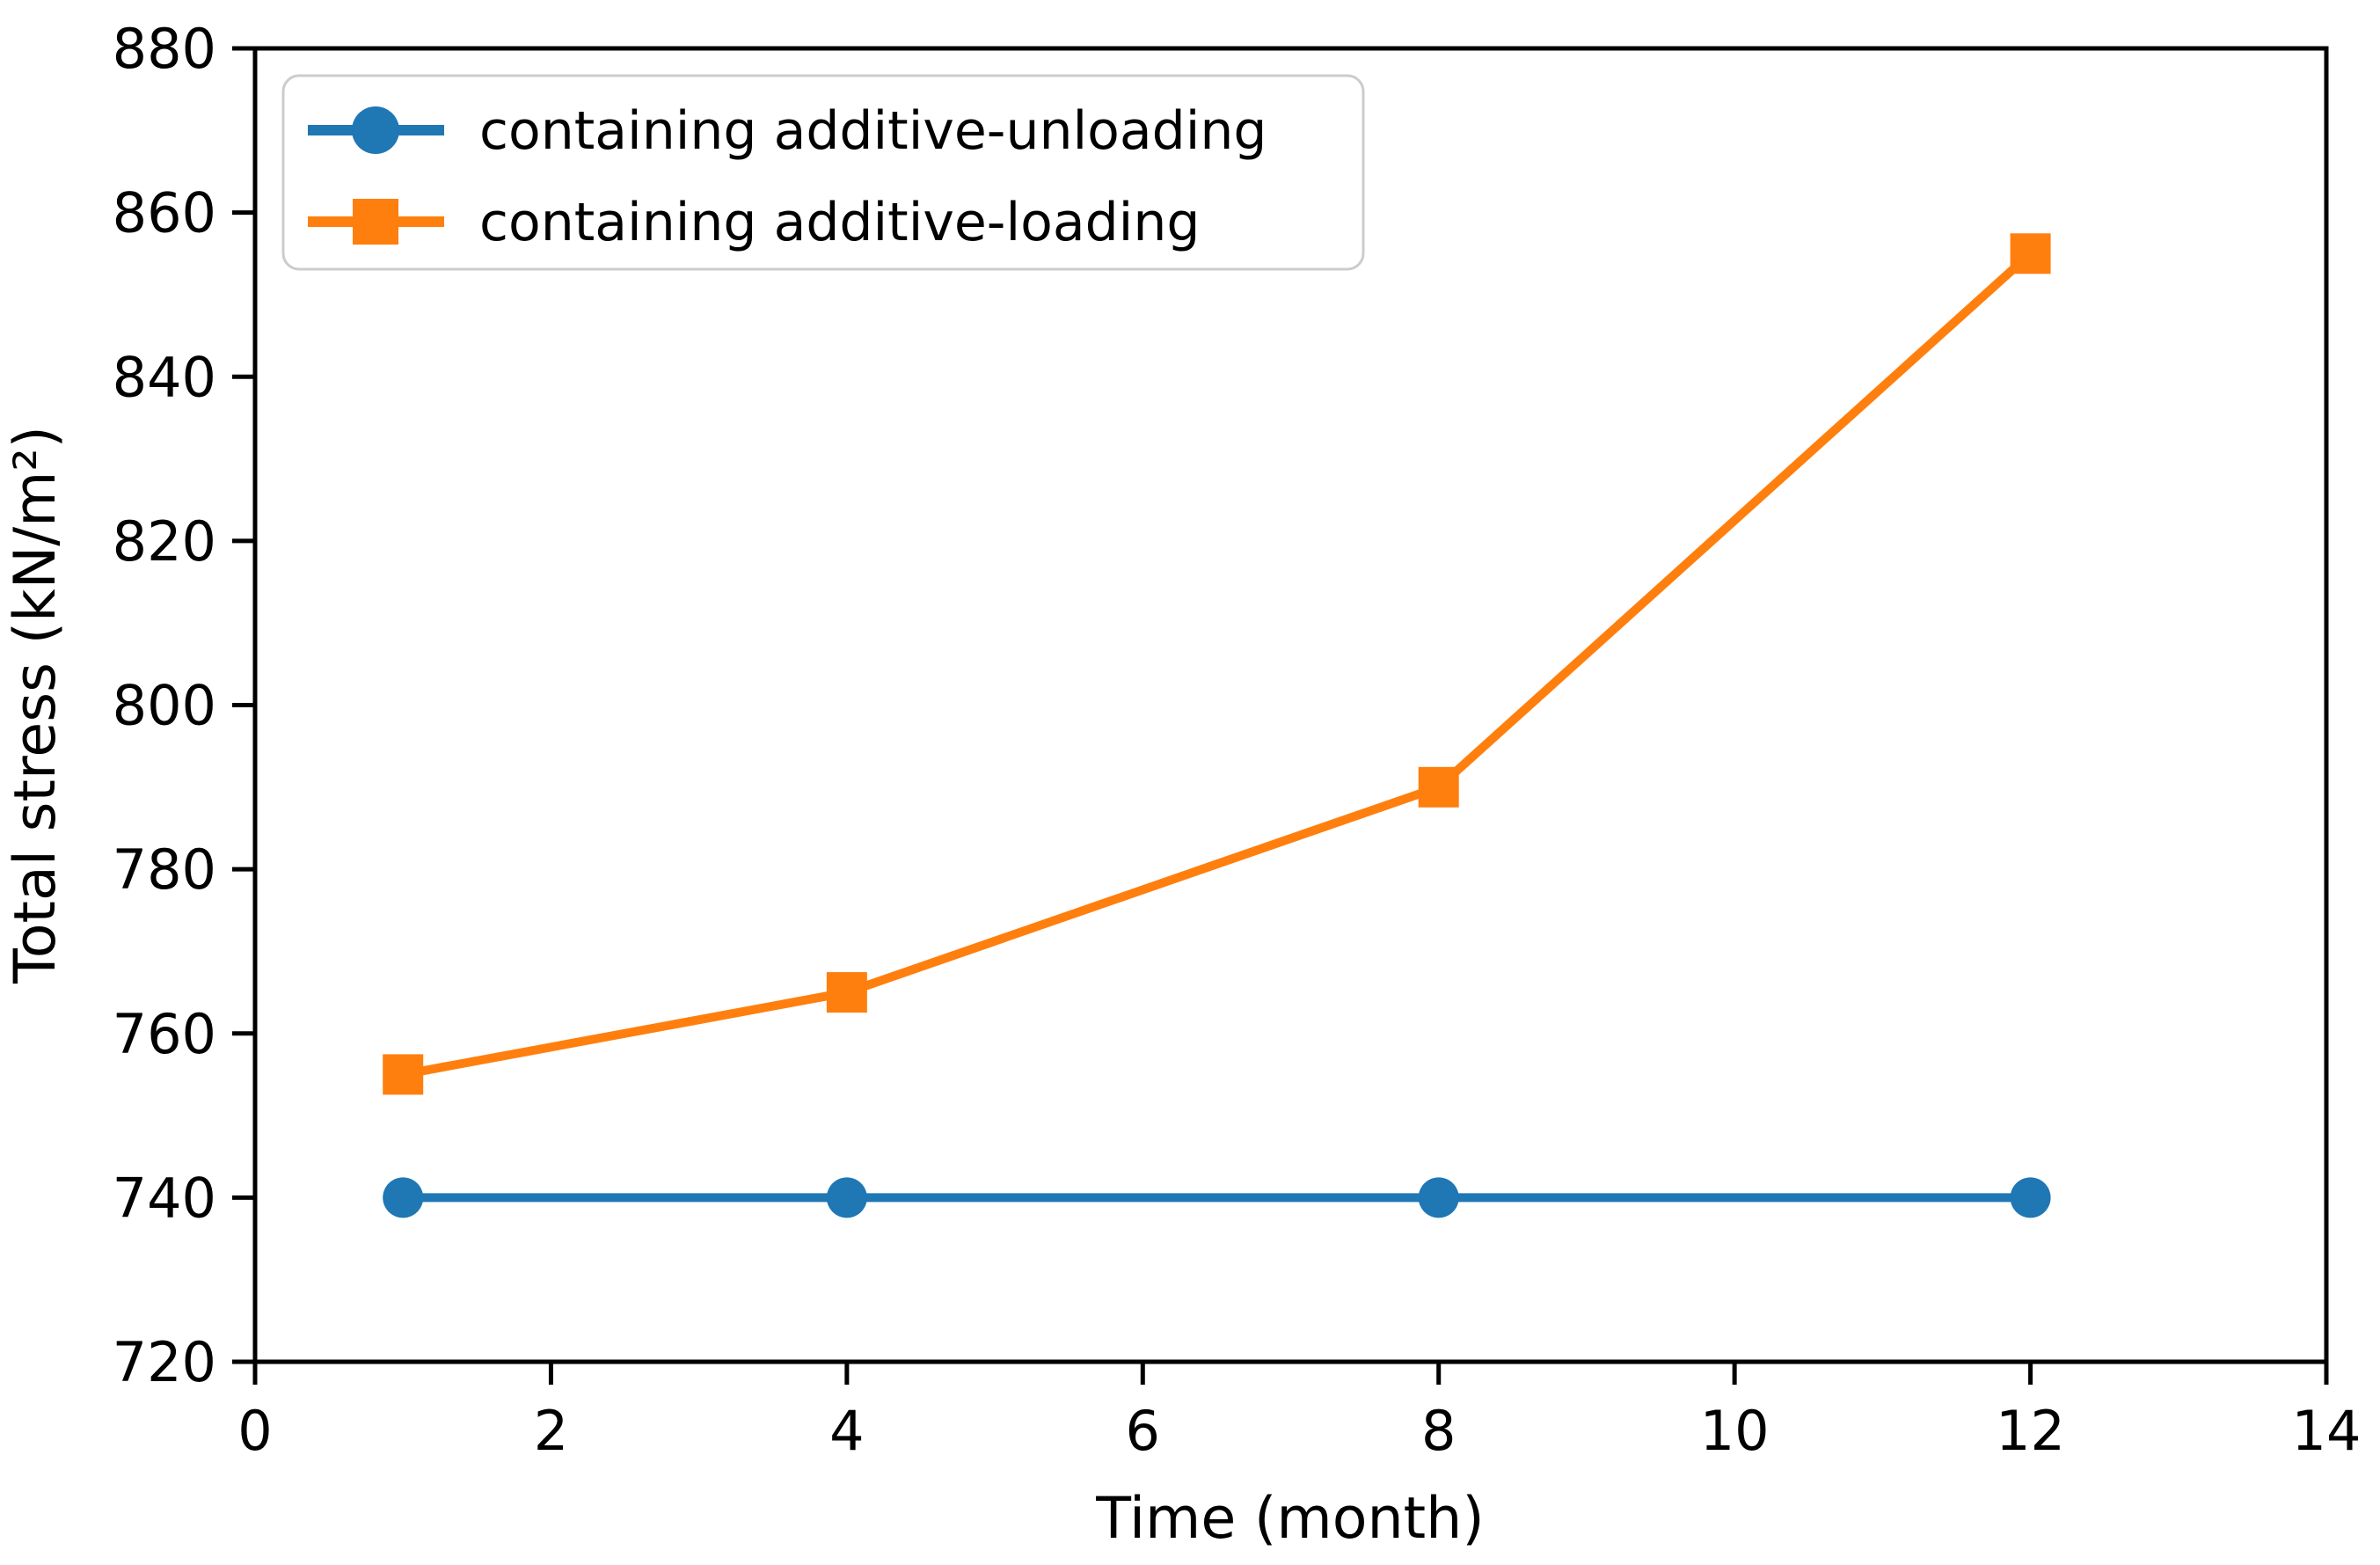 The height and width of the screenshot is (1565, 2380). Describe the element at coordinates (846, 1431) in the screenshot. I see `x-tick-label: 4` at that location.